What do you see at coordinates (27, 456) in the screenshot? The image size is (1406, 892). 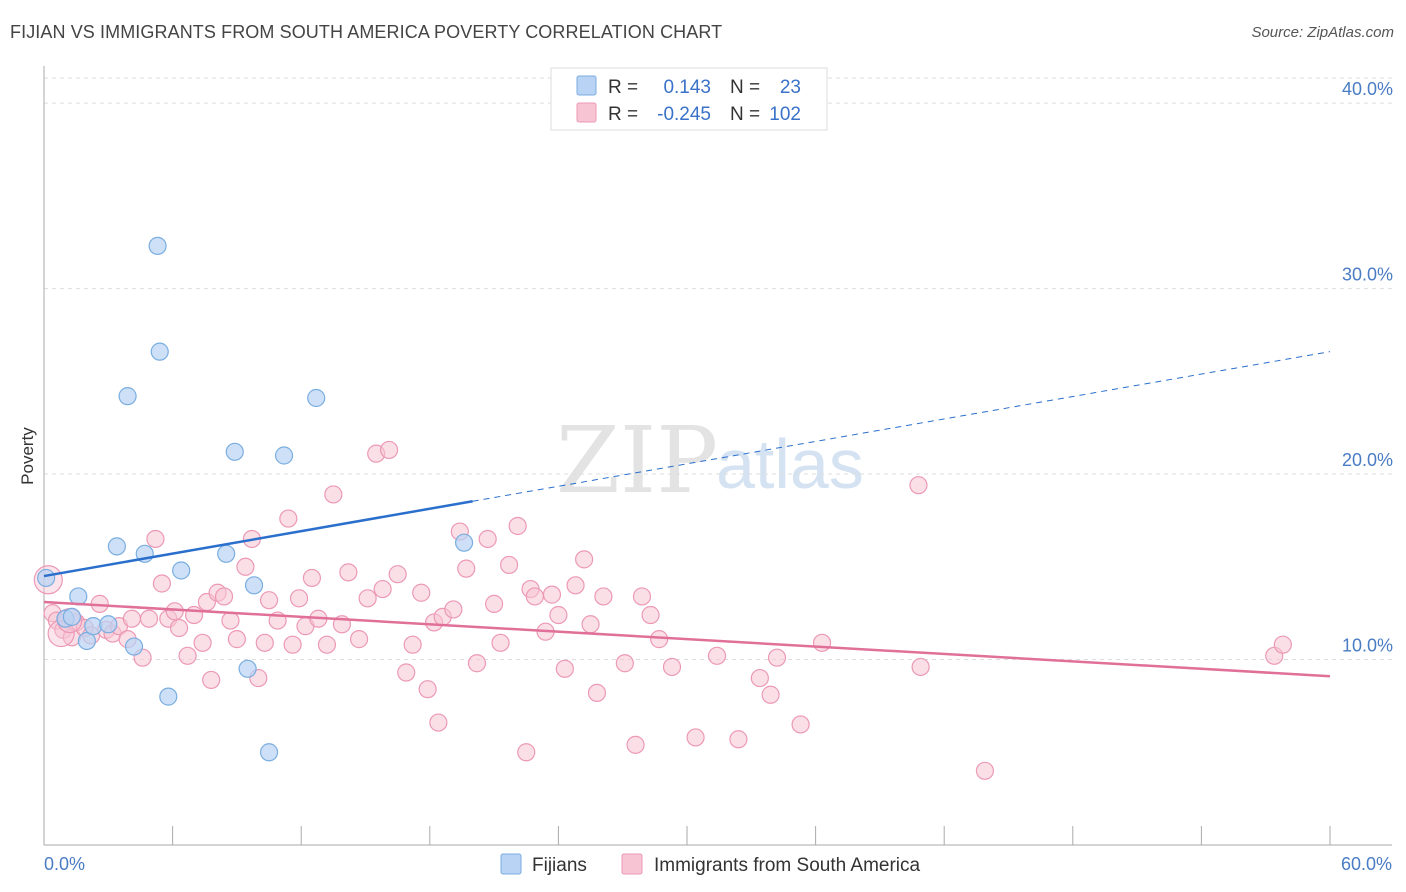 I see `y-axis-title: Poverty` at bounding box center [27, 456].